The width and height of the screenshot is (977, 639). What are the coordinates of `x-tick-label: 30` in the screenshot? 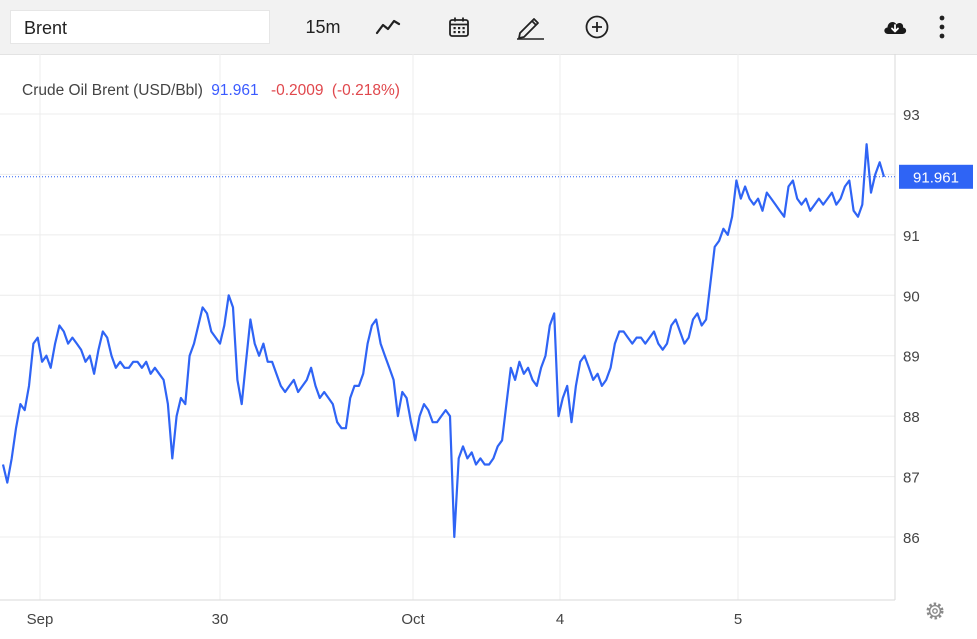 It's located at (220, 619).